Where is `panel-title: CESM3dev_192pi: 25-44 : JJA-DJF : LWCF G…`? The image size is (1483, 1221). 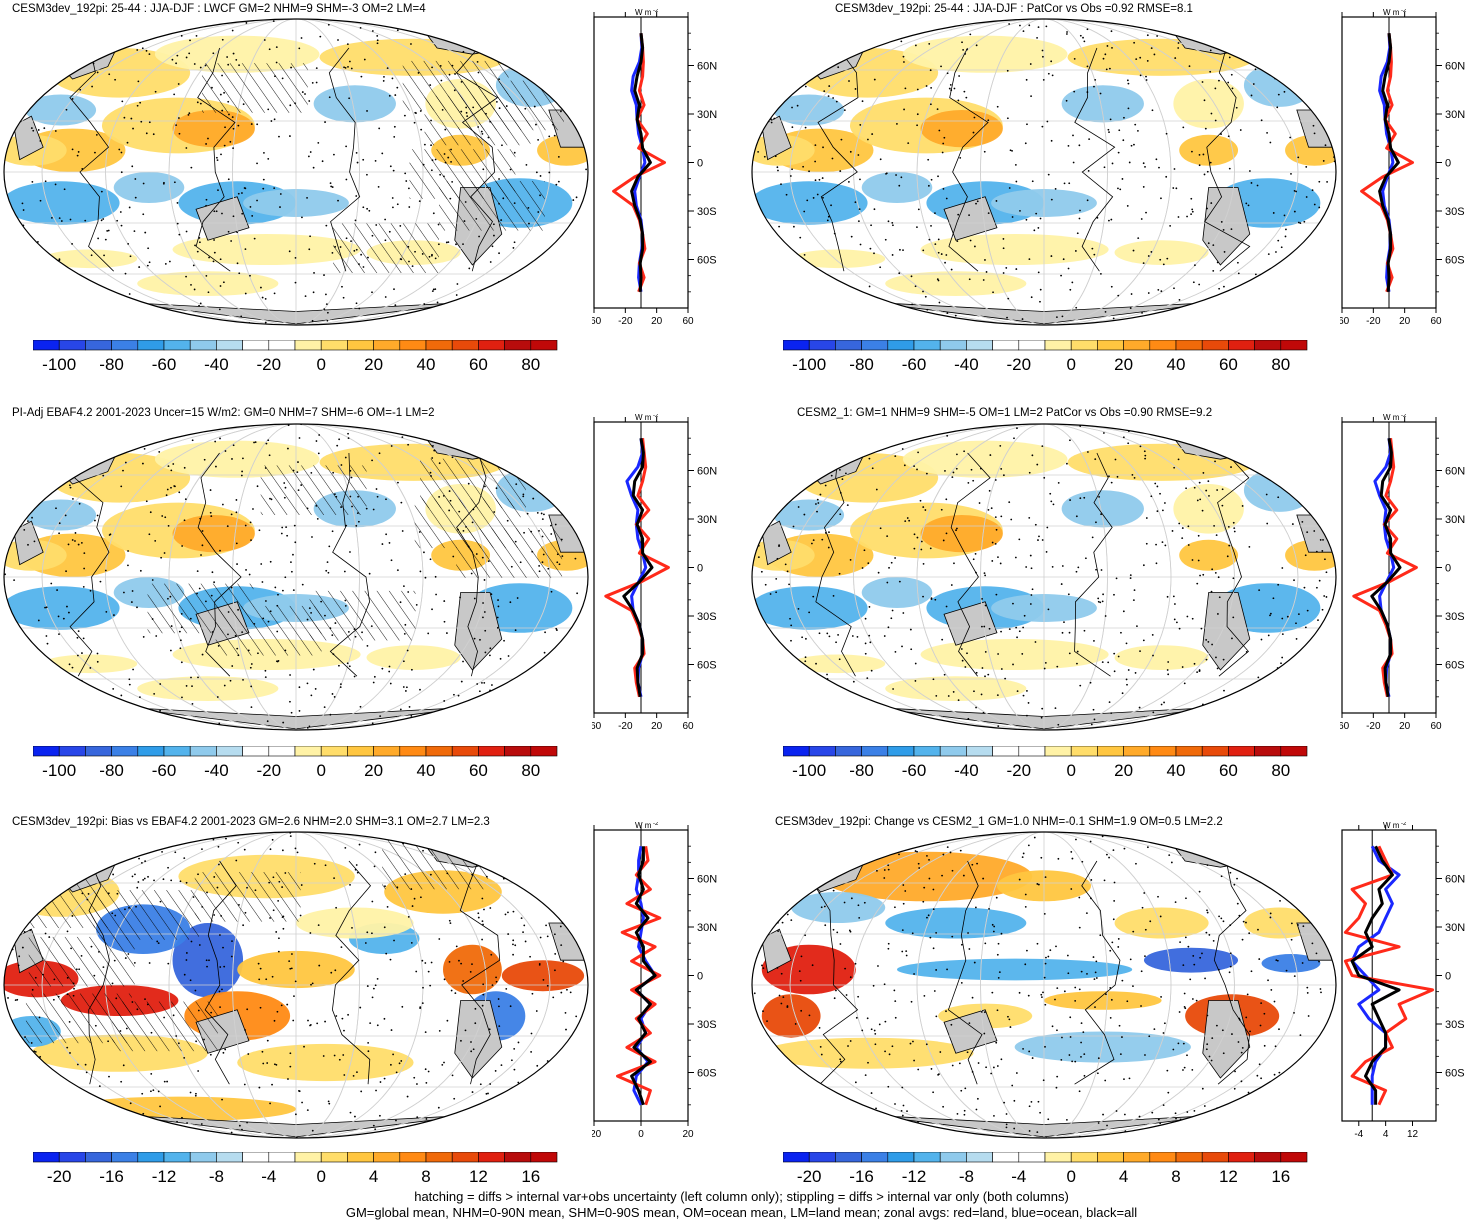 panel-title: CESM3dev_192pi: 25-44 : JJA-DJF : LWCF G… is located at coordinates (219, 9).